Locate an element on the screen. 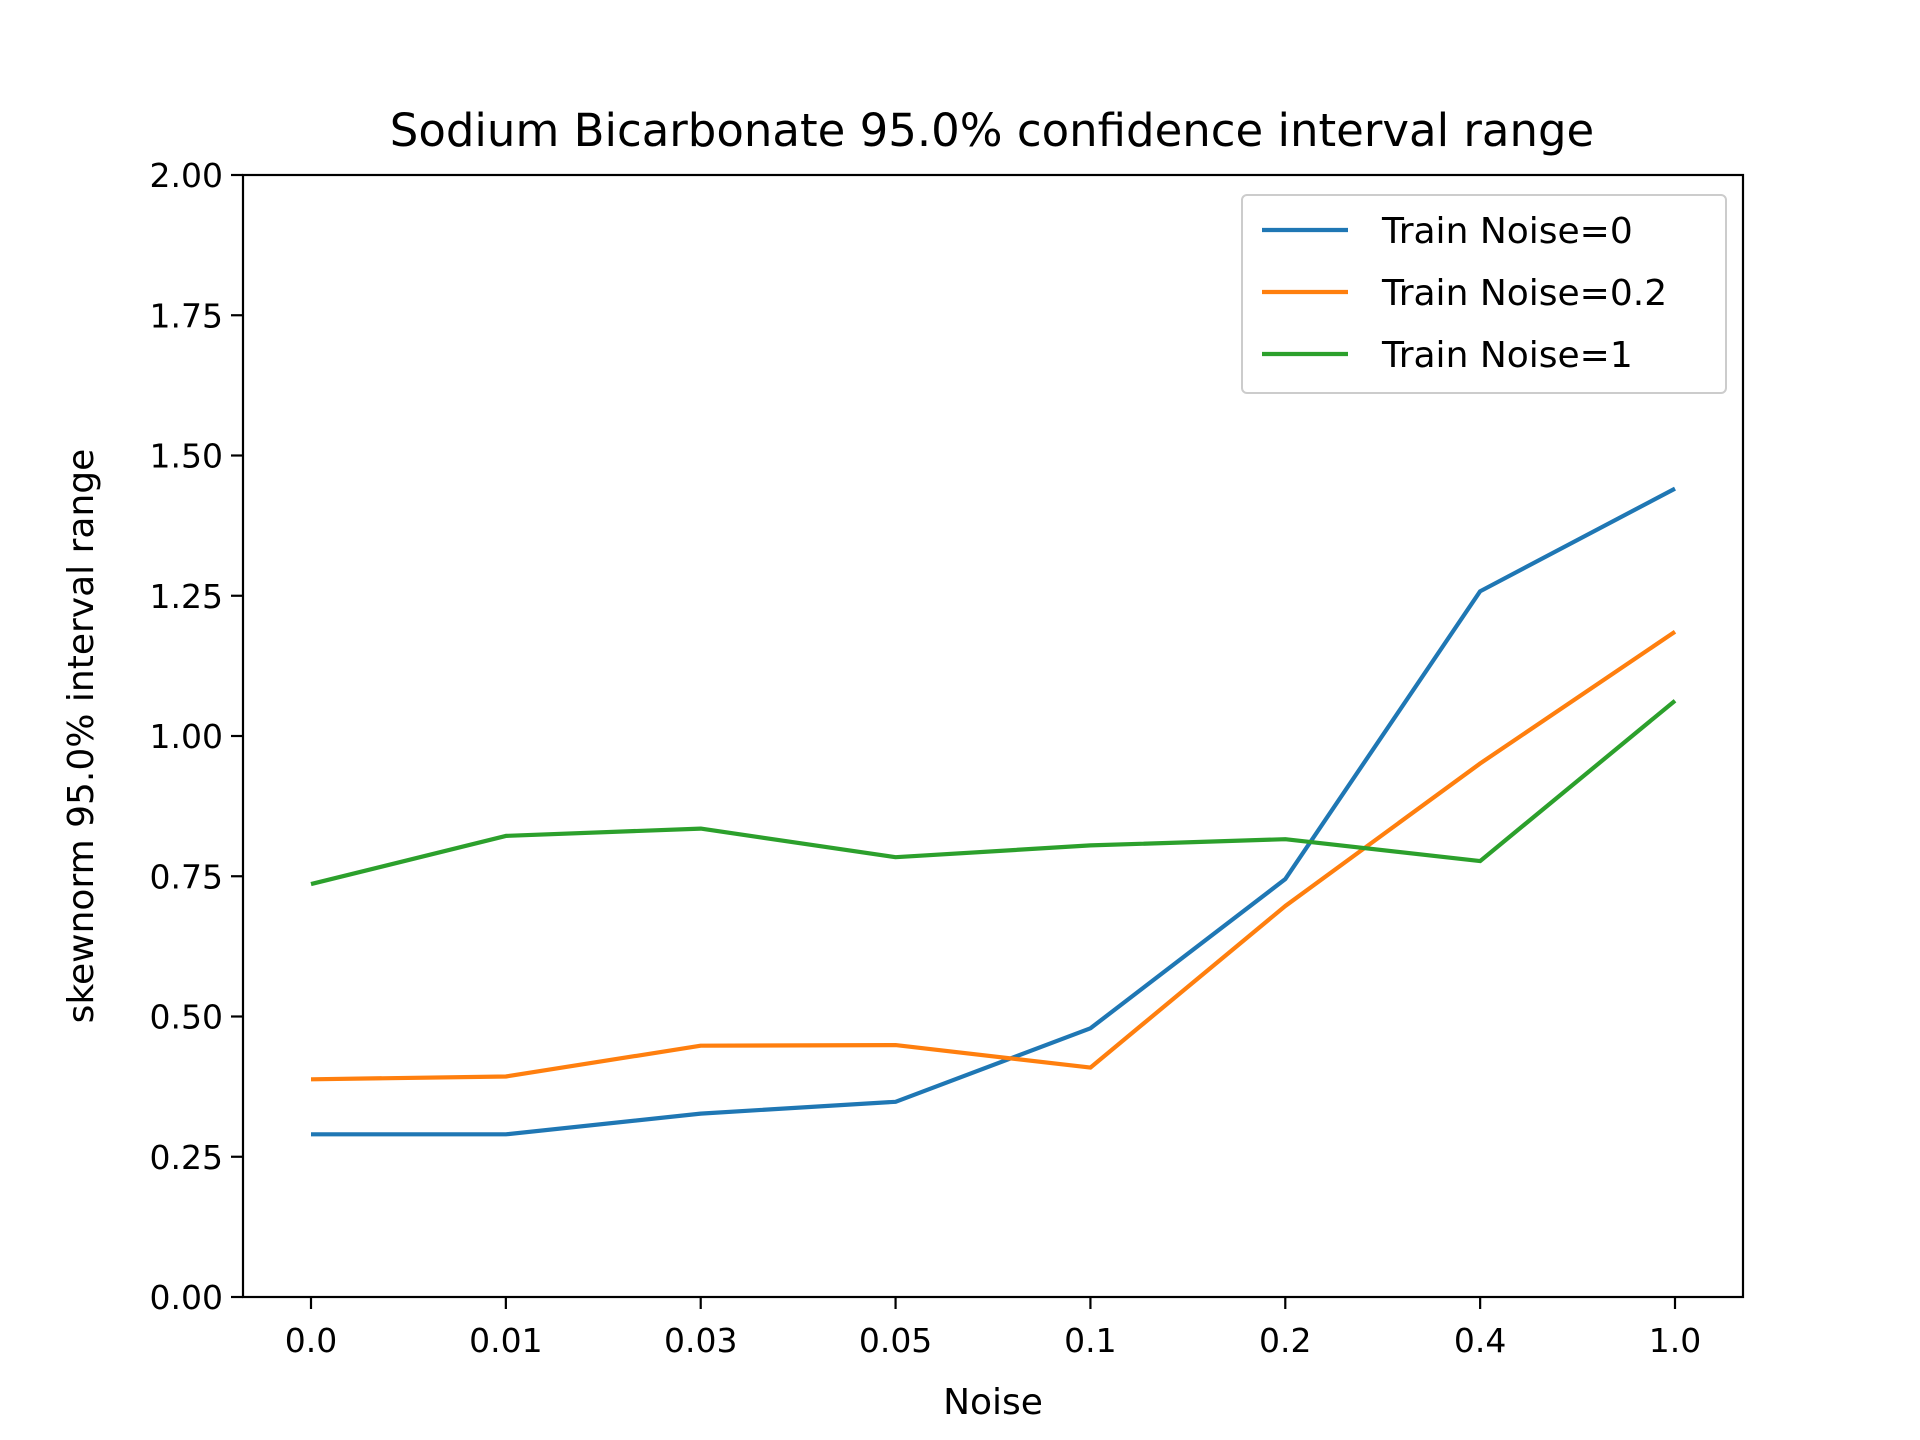 This screenshot has height=1440, width=1920. y-tick-label: 1.25 is located at coordinates (186, 596).